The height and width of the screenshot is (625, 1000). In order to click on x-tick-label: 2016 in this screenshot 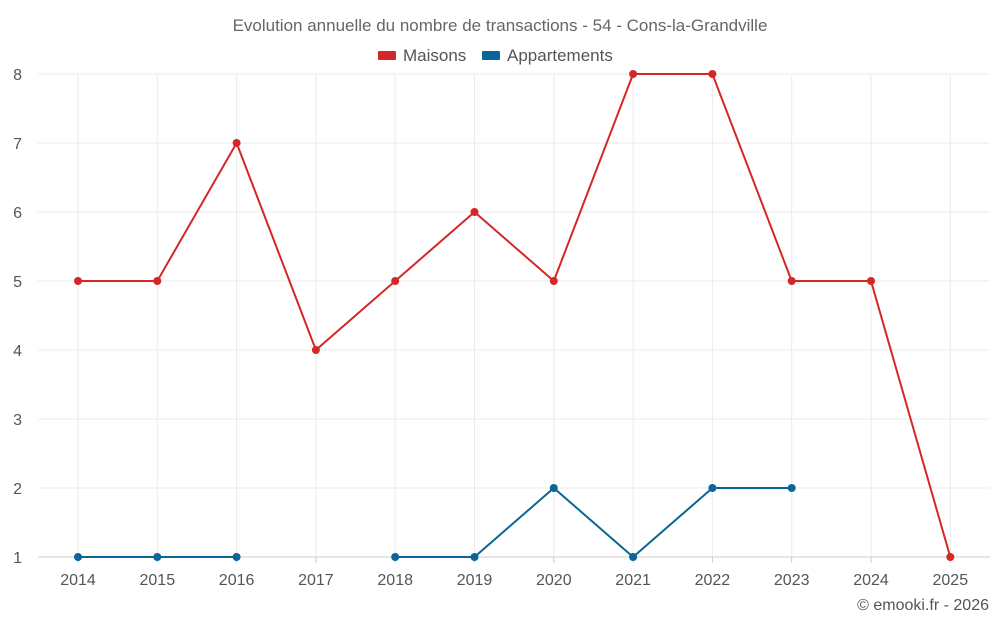, I will do `click(237, 580)`.